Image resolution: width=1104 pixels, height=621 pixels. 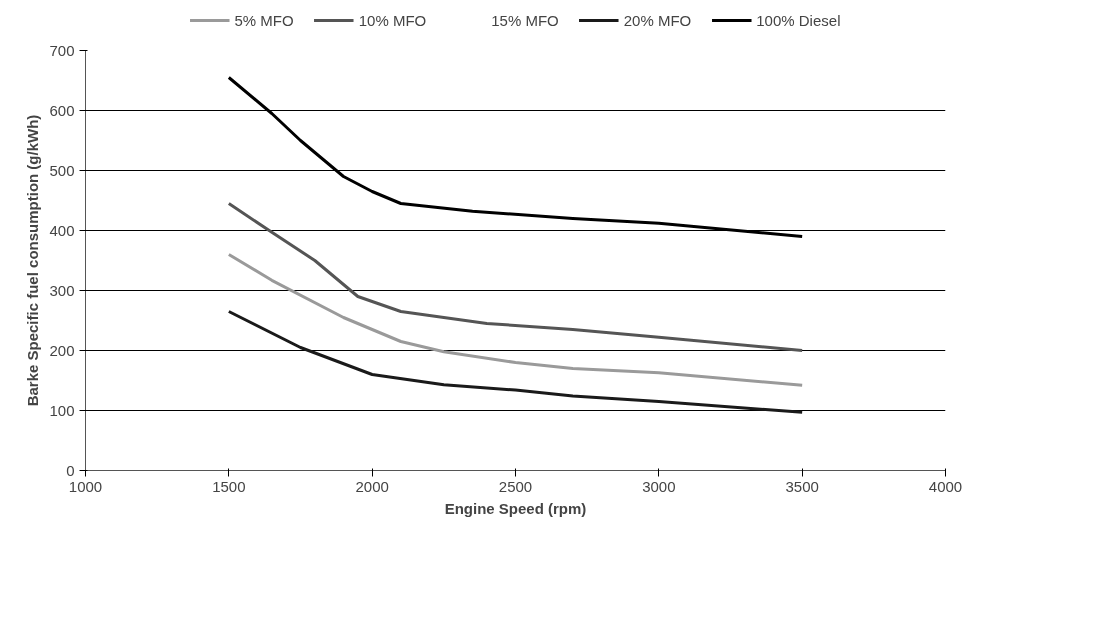 What do you see at coordinates (945, 486) in the screenshot?
I see `x-tick-label: 4000` at bounding box center [945, 486].